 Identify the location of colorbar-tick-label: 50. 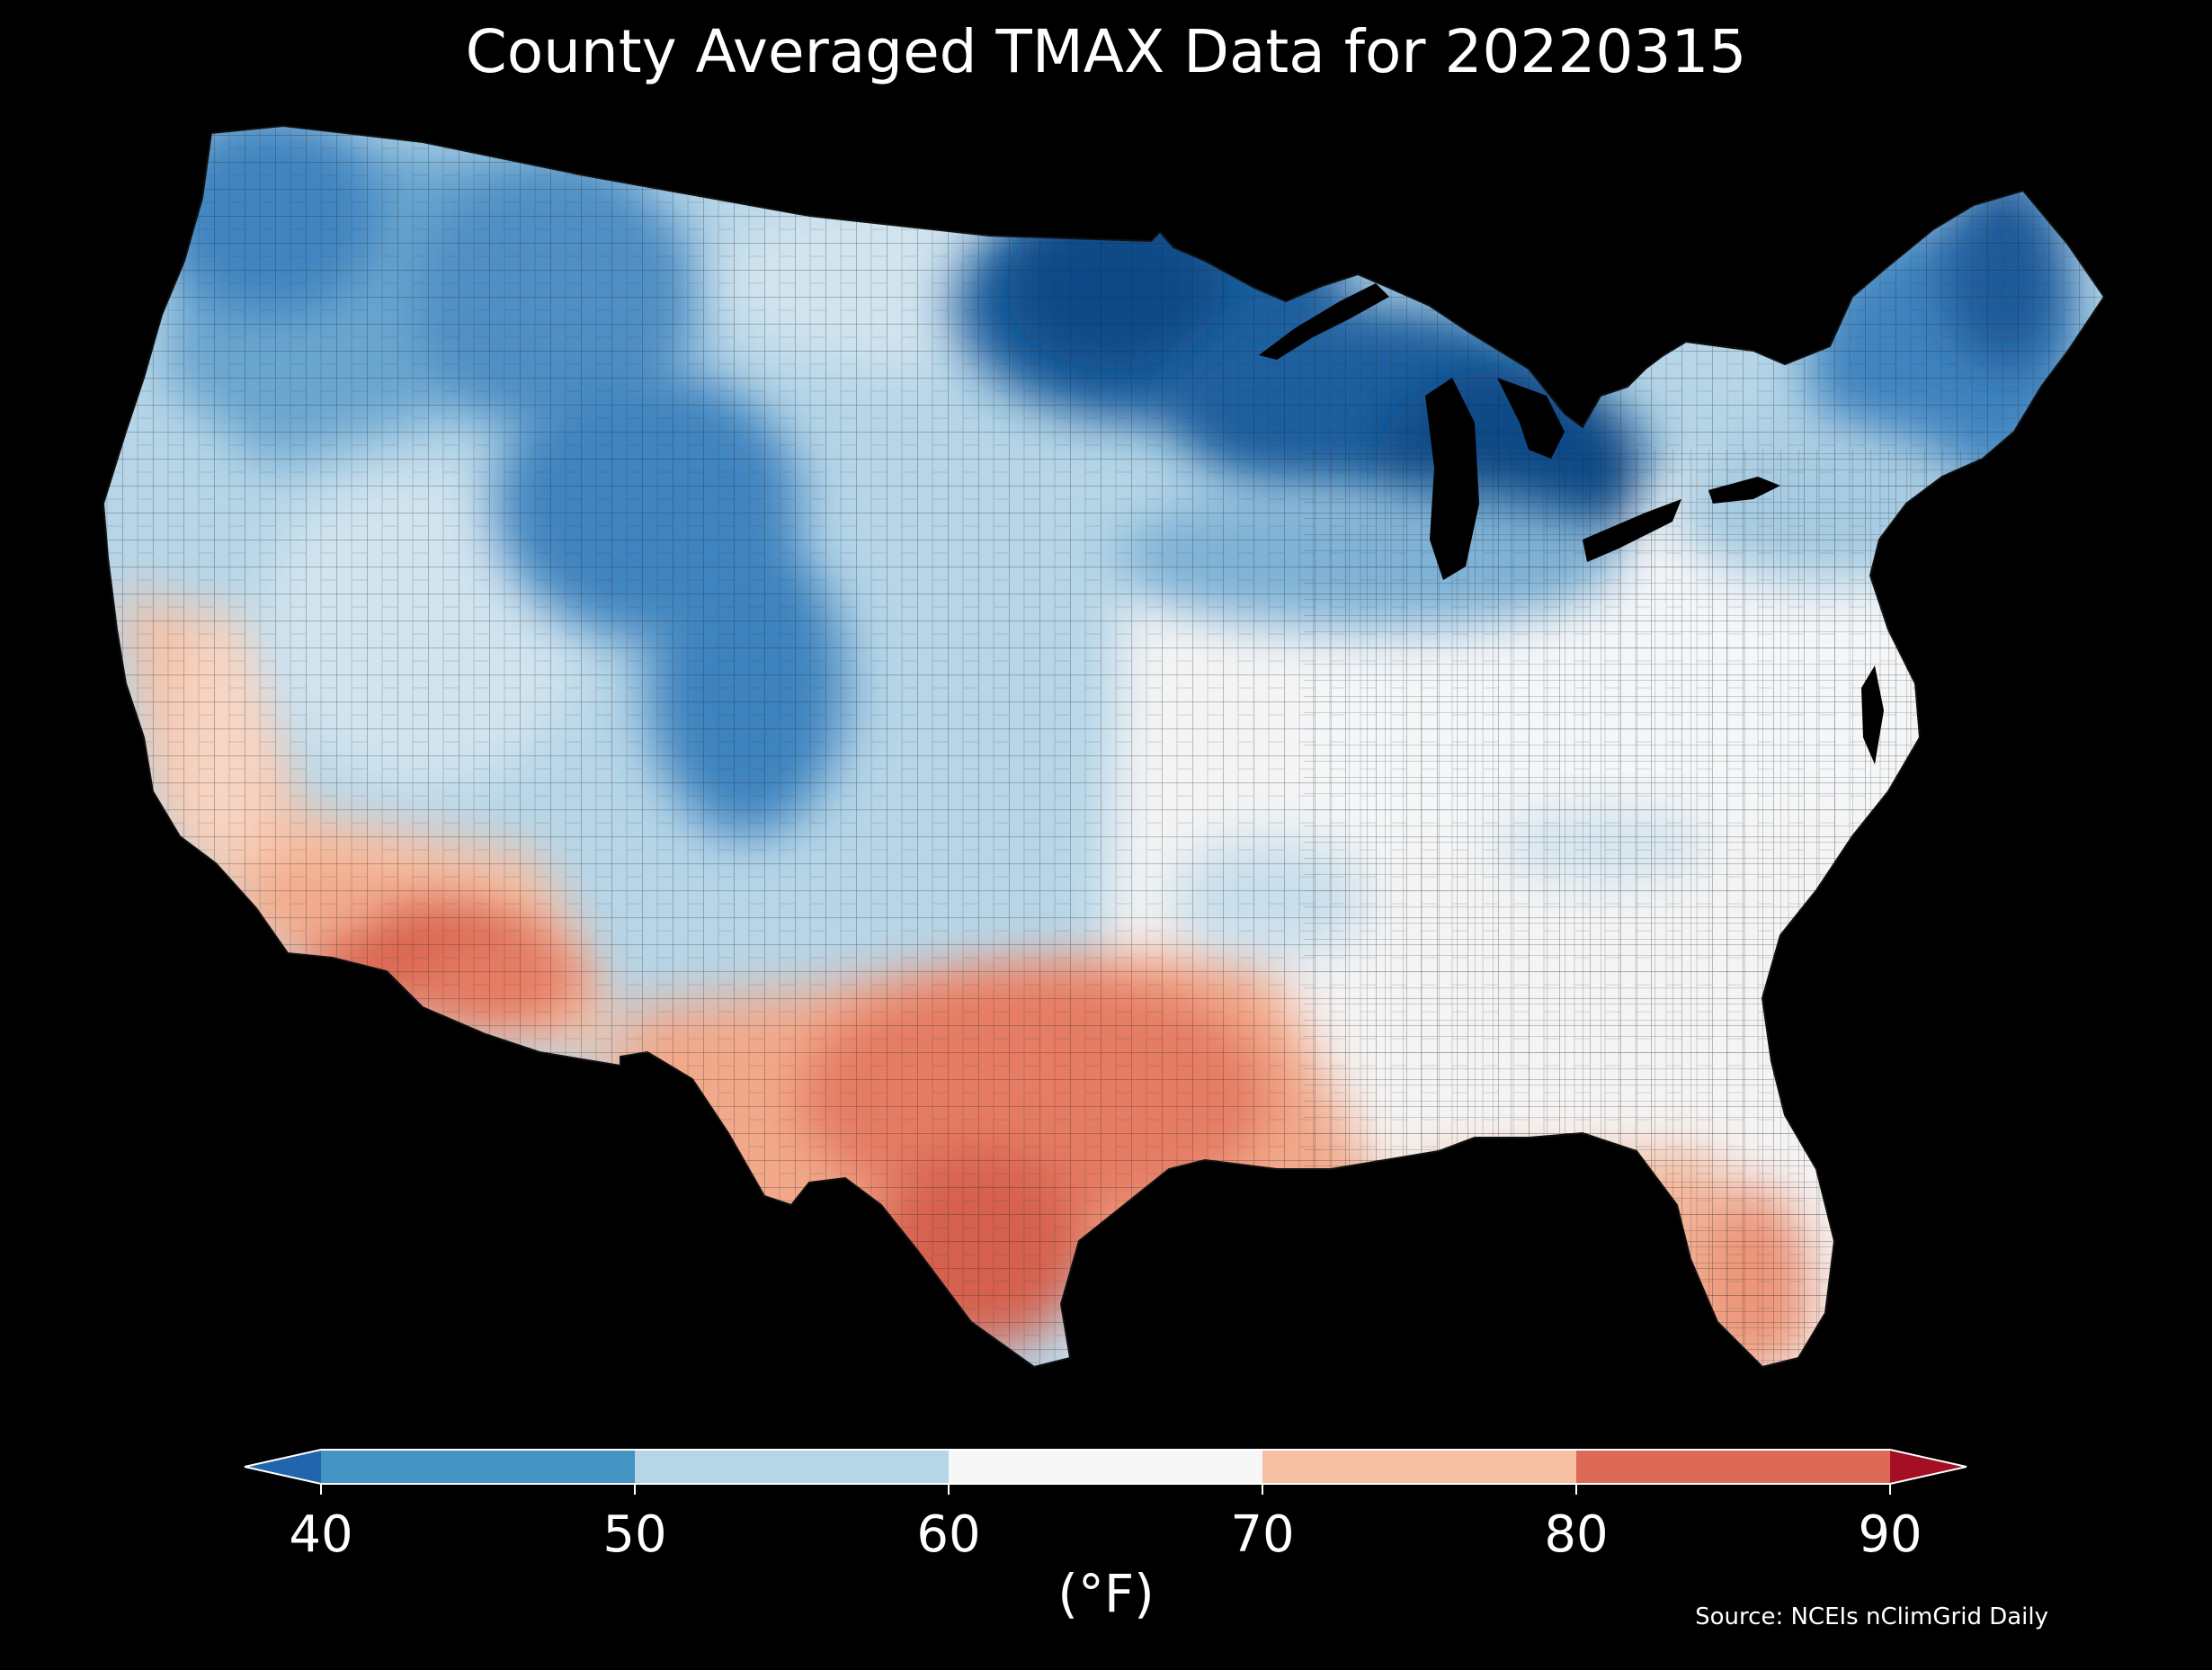
(634, 1534).